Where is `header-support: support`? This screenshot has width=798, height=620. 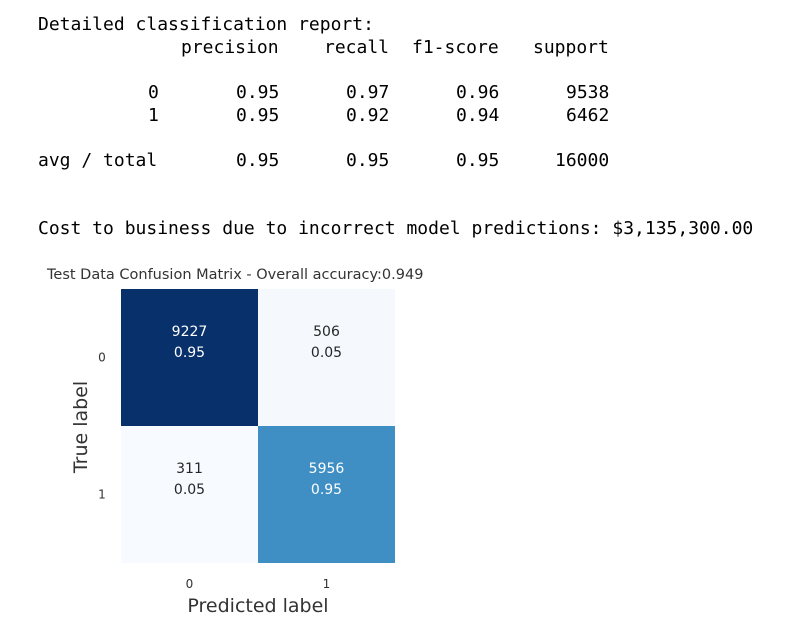
header-support: support is located at coordinates (571, 47).